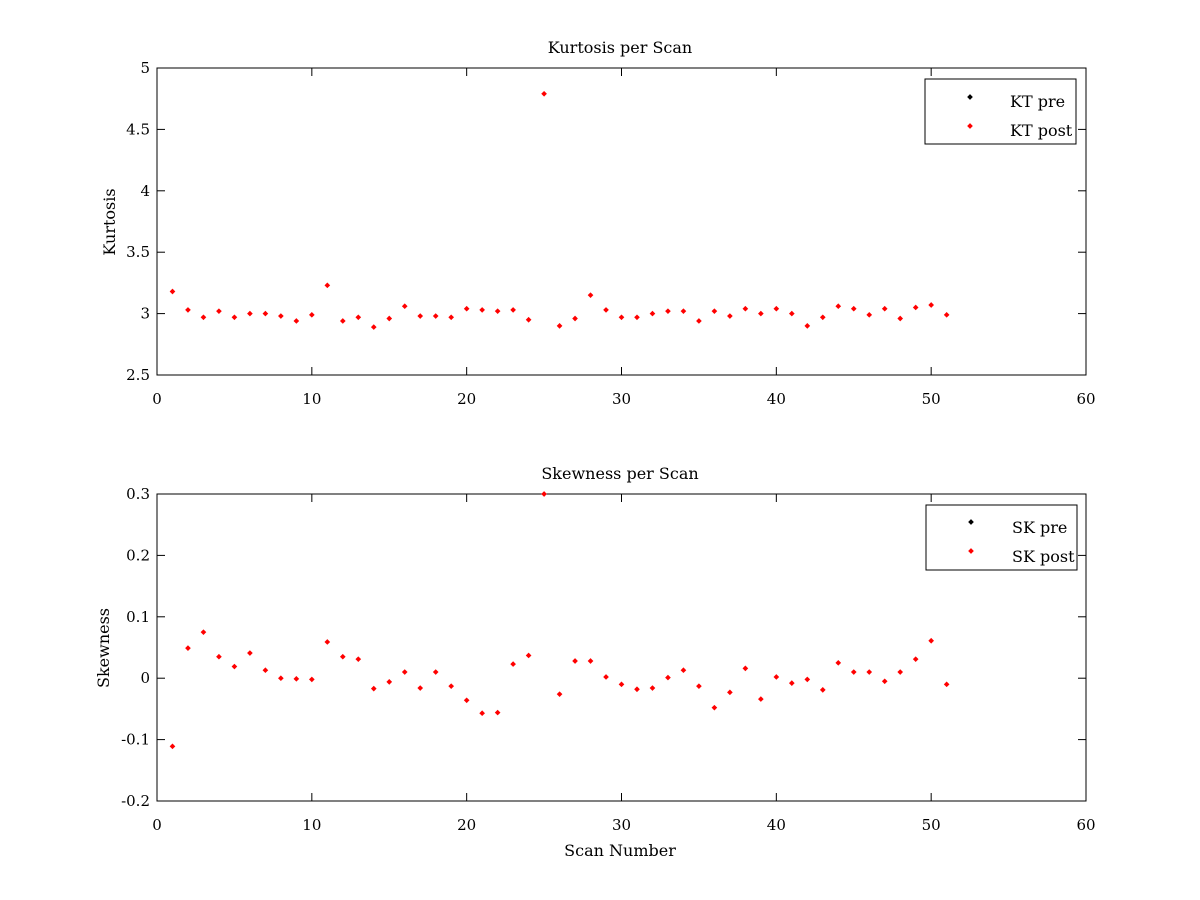  Describe the element at coordinates (138, 375) in the screenshot. I see `kurtosis-ytick-label: 2.5` at that location.